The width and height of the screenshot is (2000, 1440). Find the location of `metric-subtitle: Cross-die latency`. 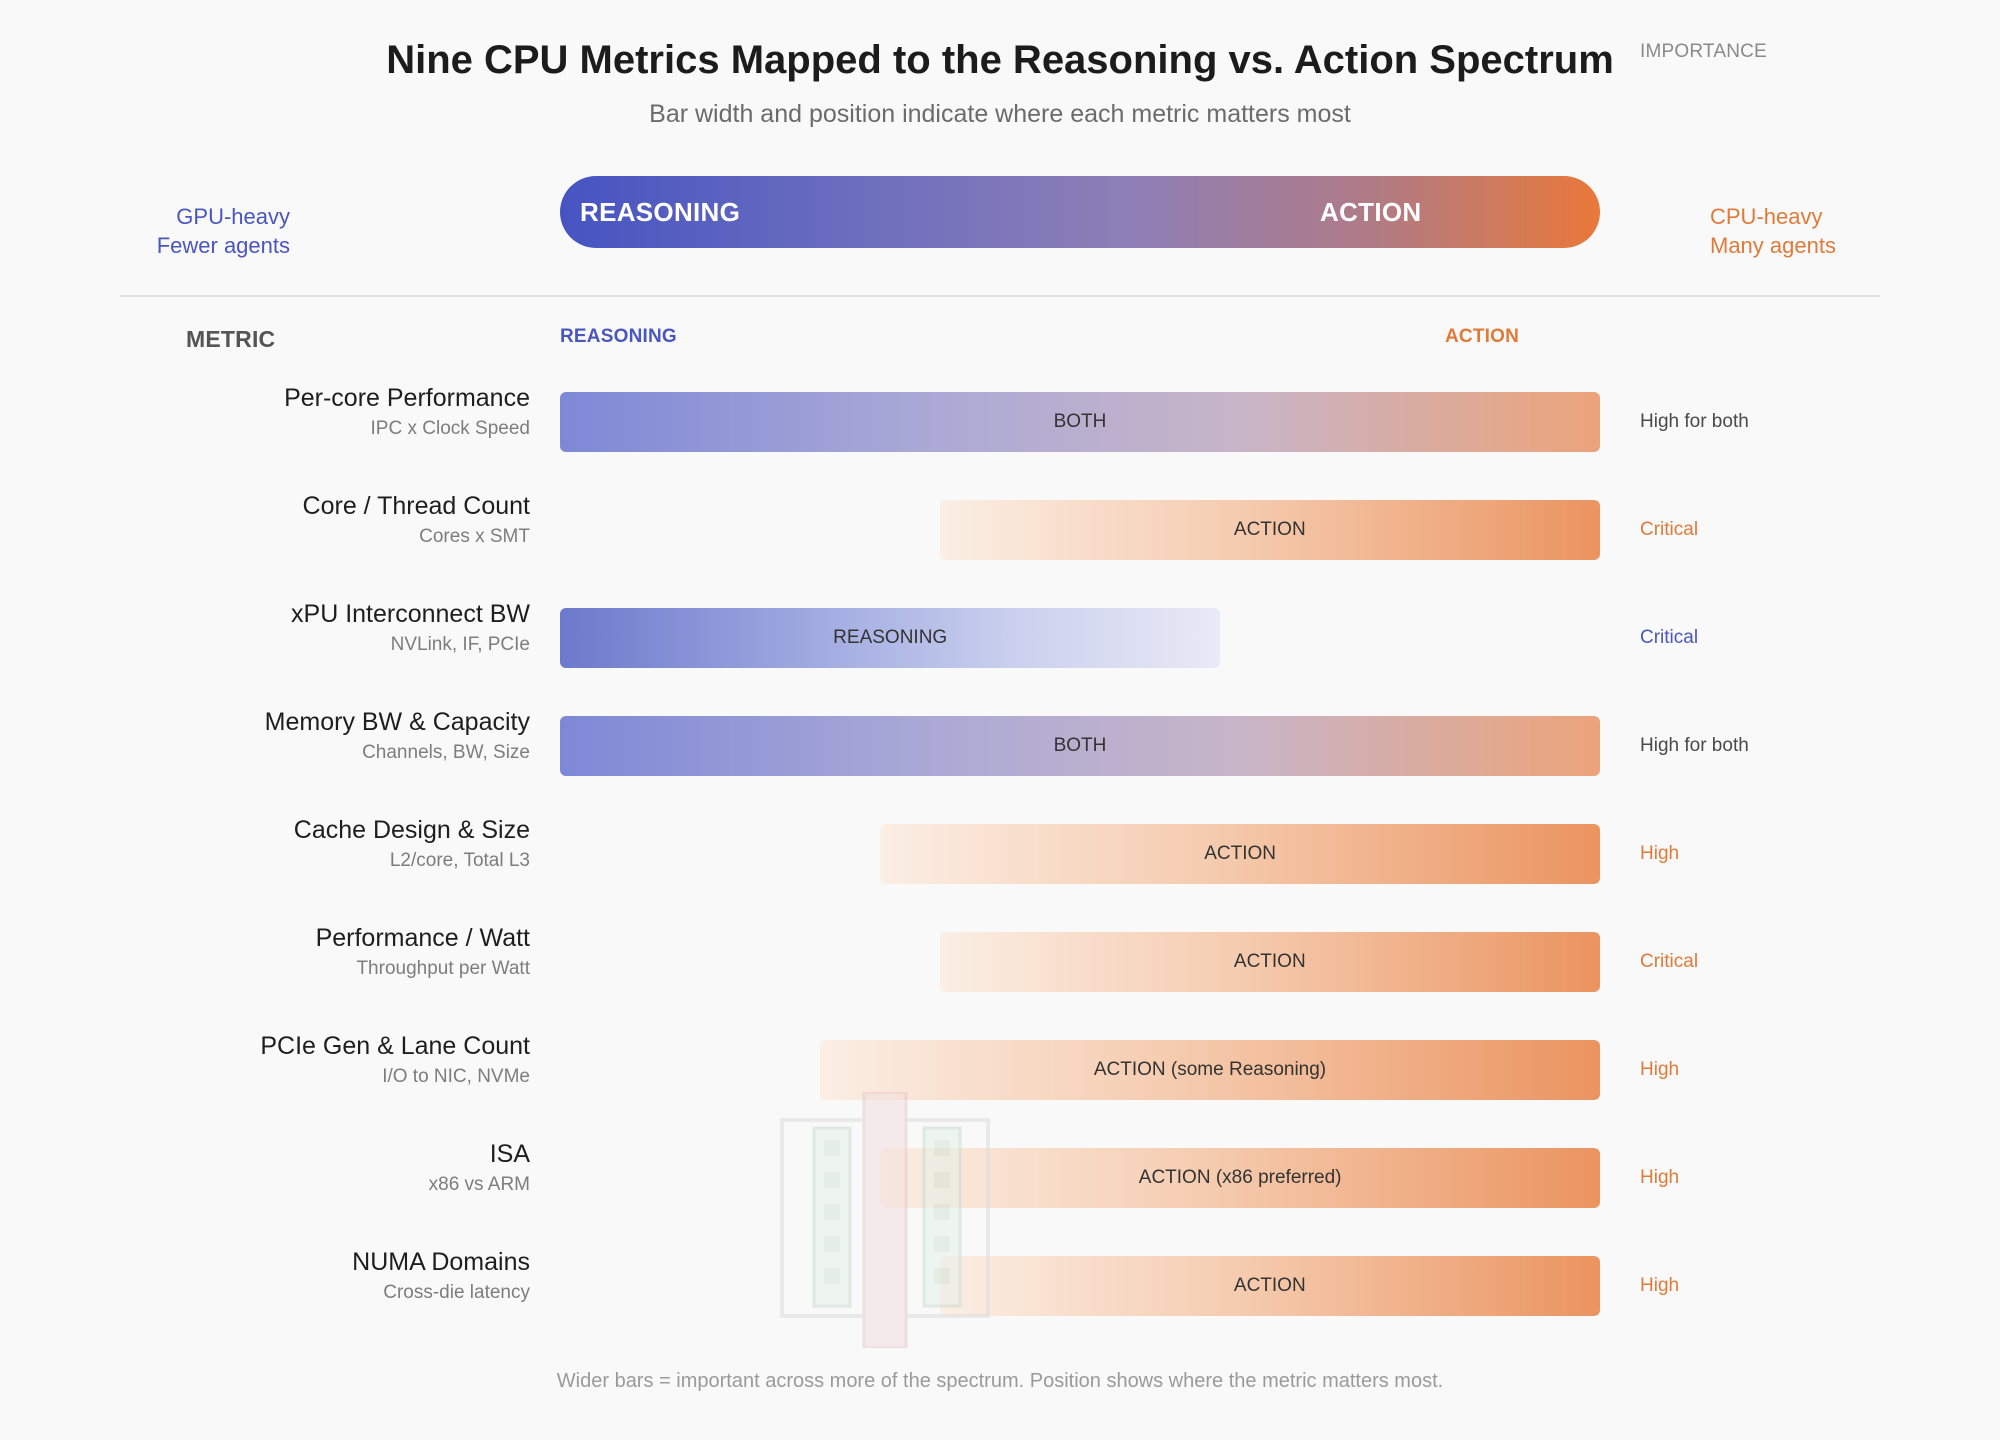

metric-subtitle: Cross-die latency is located at coordinates (456, 1292).